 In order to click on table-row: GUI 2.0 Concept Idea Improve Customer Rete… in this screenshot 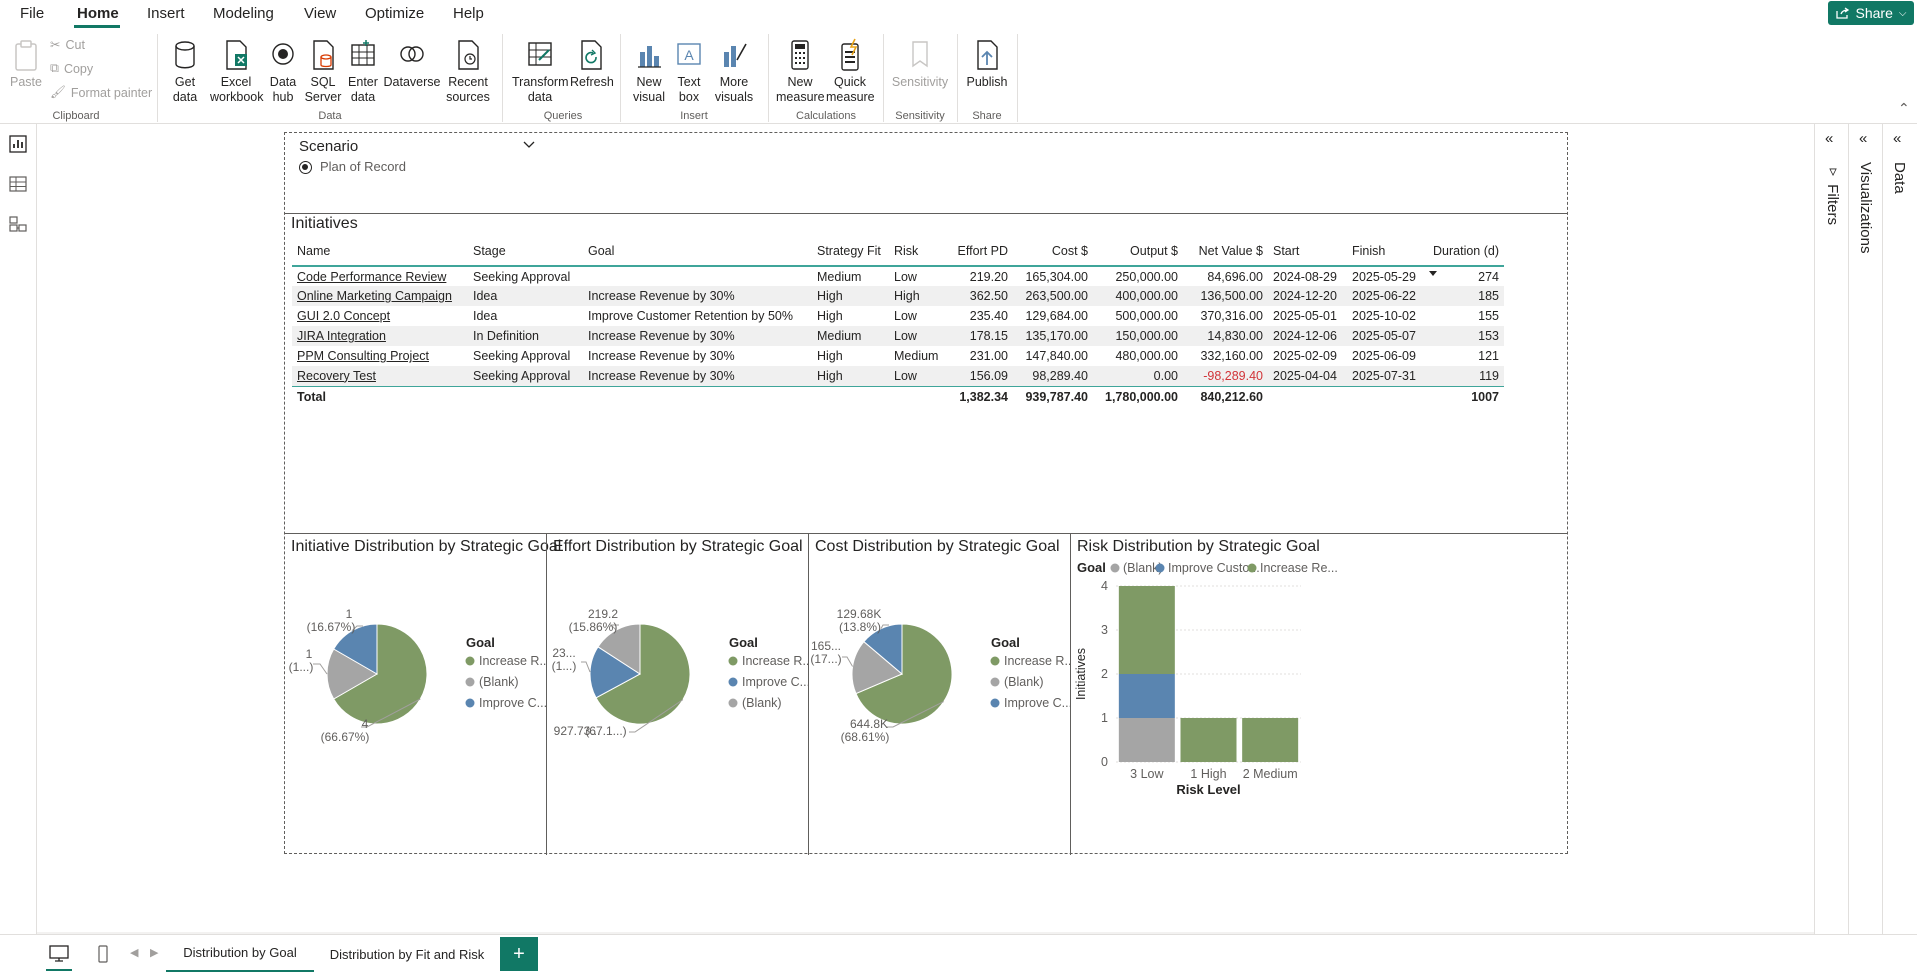, I will do `click(898, 316)`.